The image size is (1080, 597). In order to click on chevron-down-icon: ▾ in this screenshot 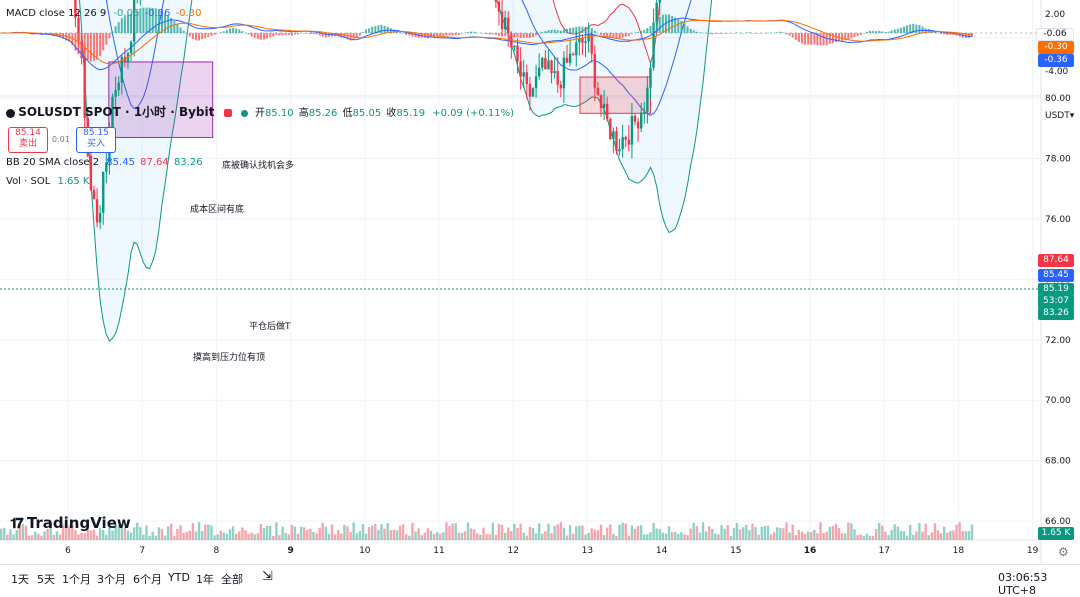, I will do `click(1072, 116)`.